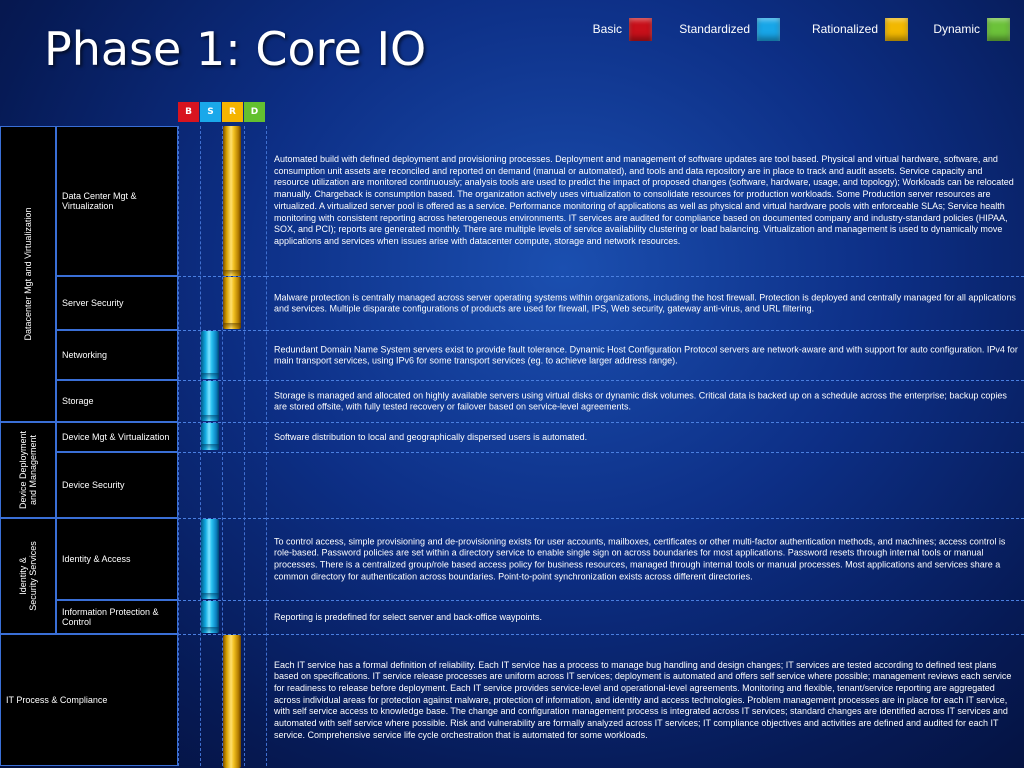 The width and height of the screenshot is (1024, 768). What do you see at coordinates (956, 29) in the screenshot?
I see `legend-label: Dynamic` at bounding box center [956, 29].